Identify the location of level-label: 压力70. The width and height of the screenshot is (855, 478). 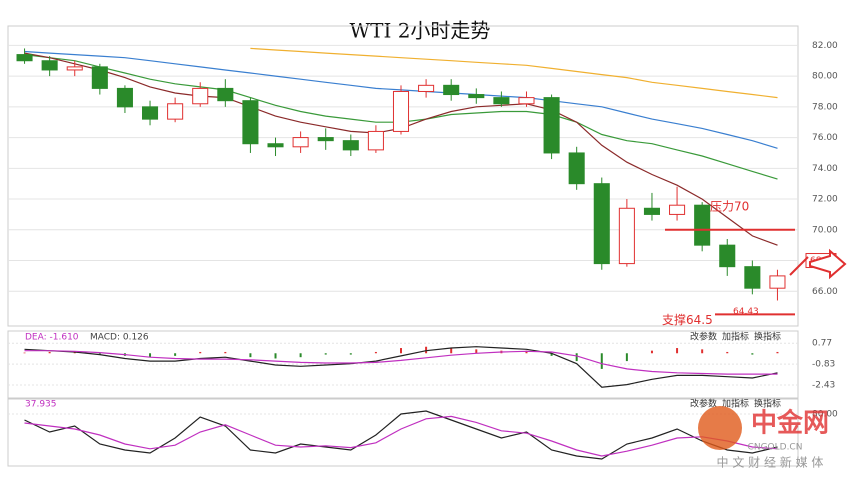
(729, 206).